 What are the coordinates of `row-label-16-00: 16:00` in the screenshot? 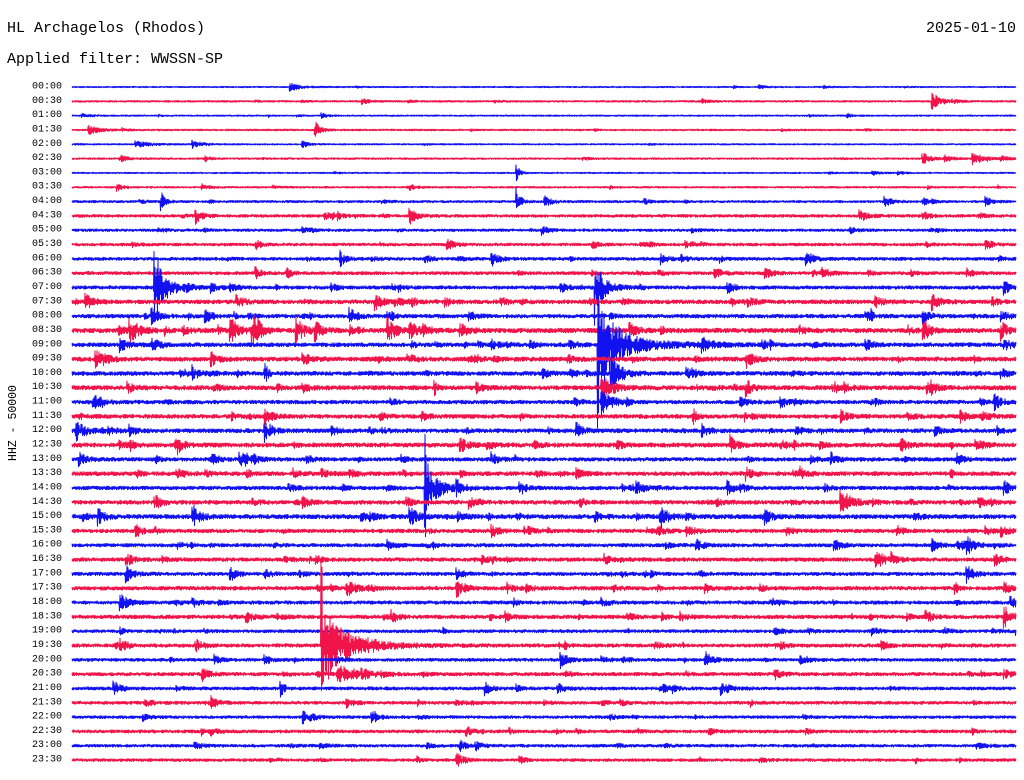 It's located at (47, 545).